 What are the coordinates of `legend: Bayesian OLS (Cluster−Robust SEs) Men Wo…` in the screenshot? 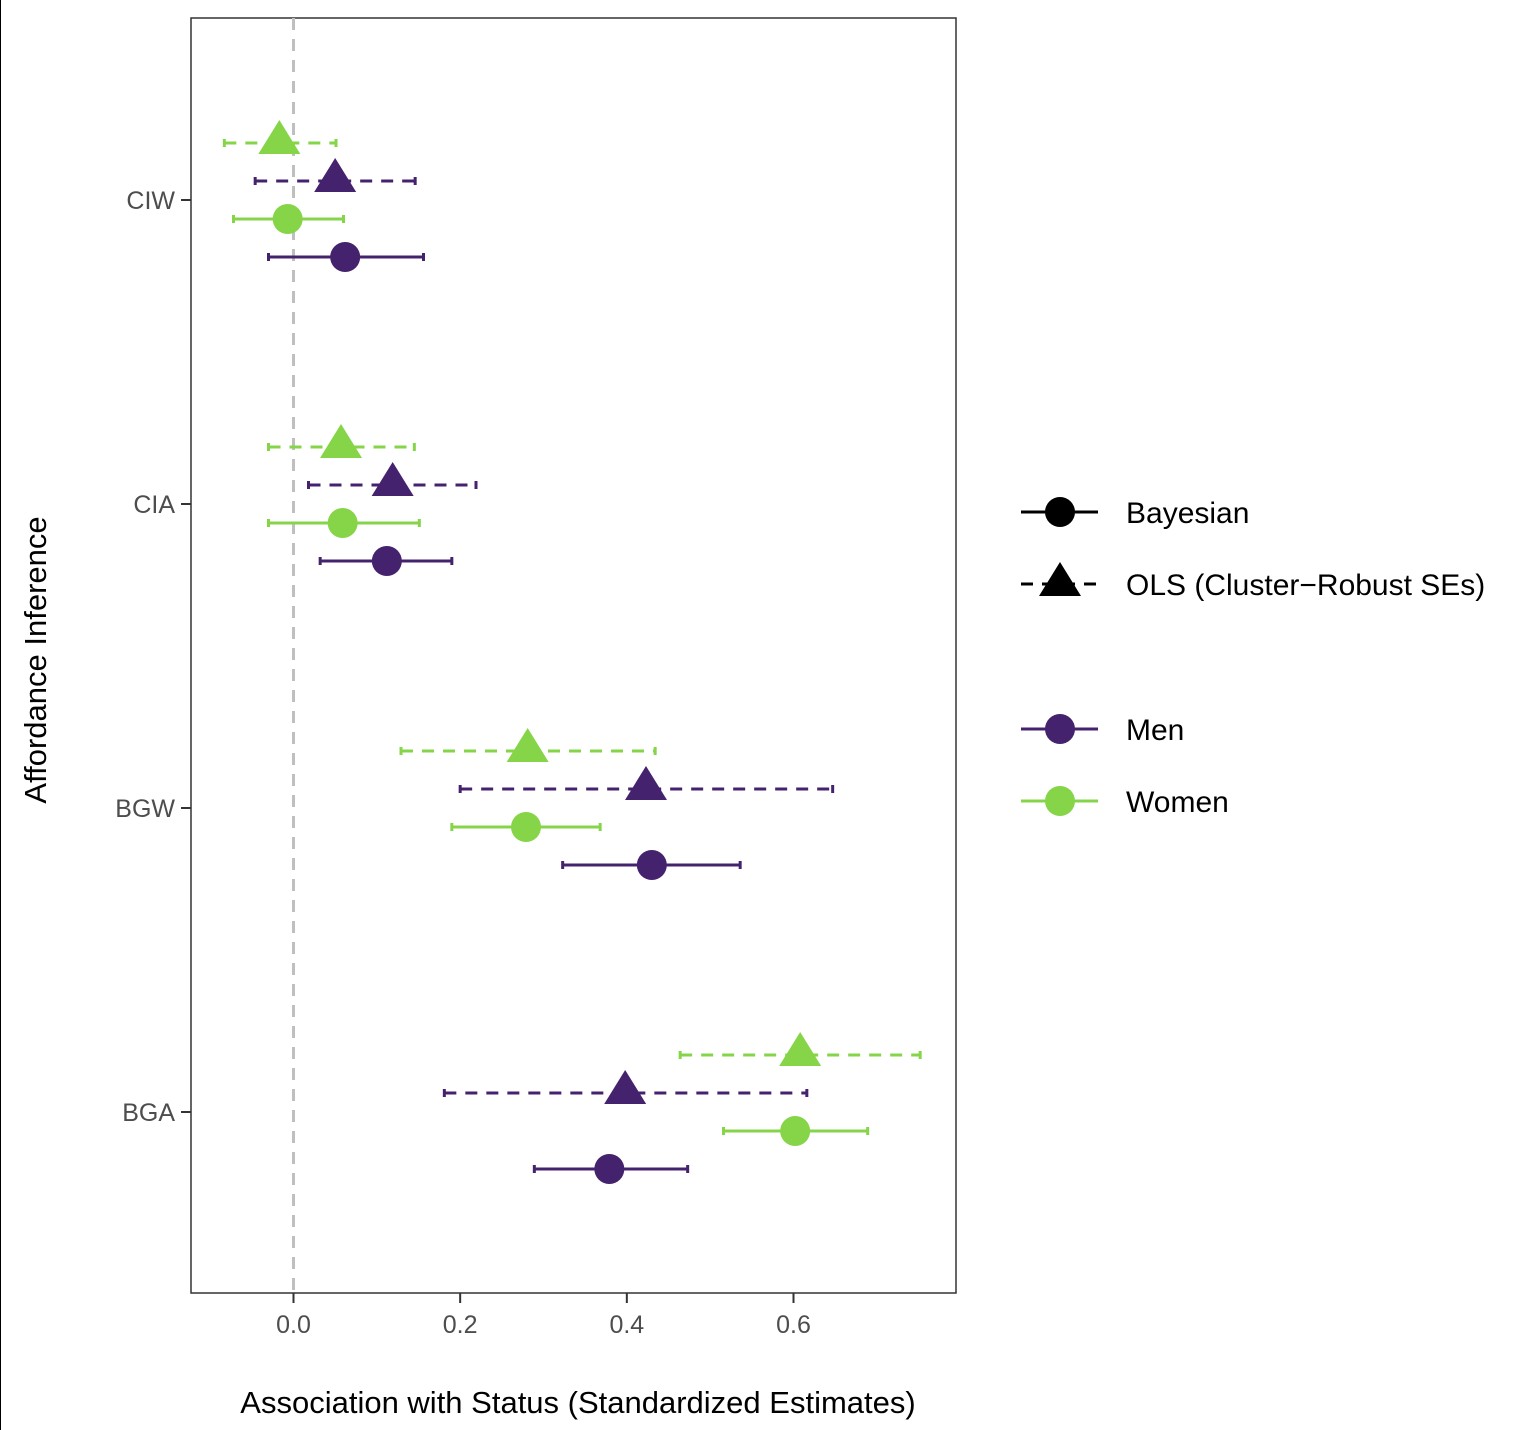 It's located at (1253, 658).